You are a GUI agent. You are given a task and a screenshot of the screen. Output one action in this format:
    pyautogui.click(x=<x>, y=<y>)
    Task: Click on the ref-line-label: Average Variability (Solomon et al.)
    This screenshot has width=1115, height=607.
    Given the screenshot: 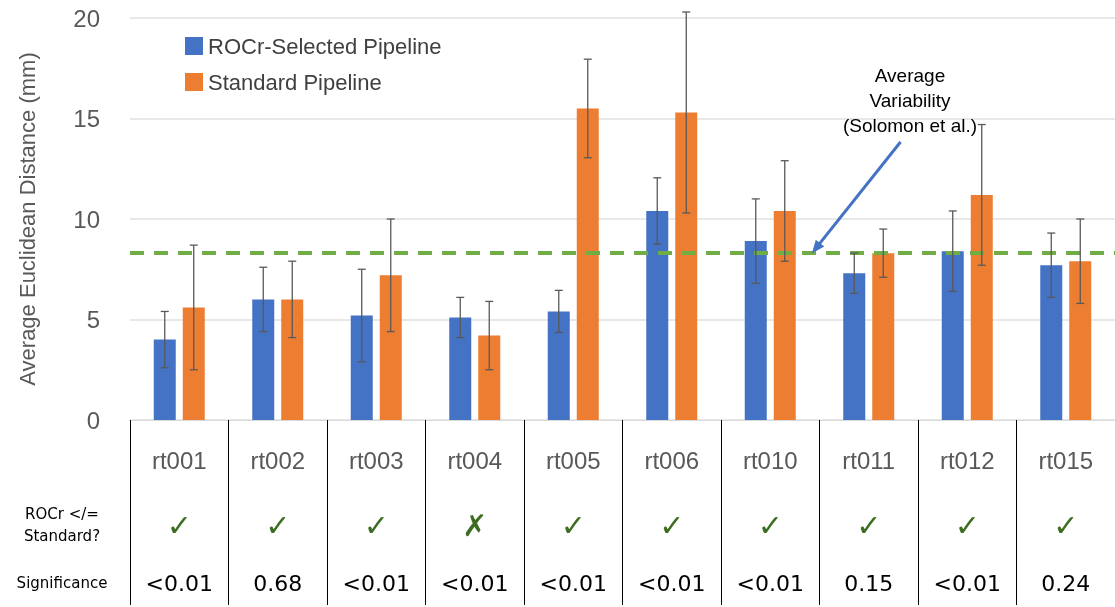 What is the action you would take?
    pyautogui.click(x=910, y=100)
    